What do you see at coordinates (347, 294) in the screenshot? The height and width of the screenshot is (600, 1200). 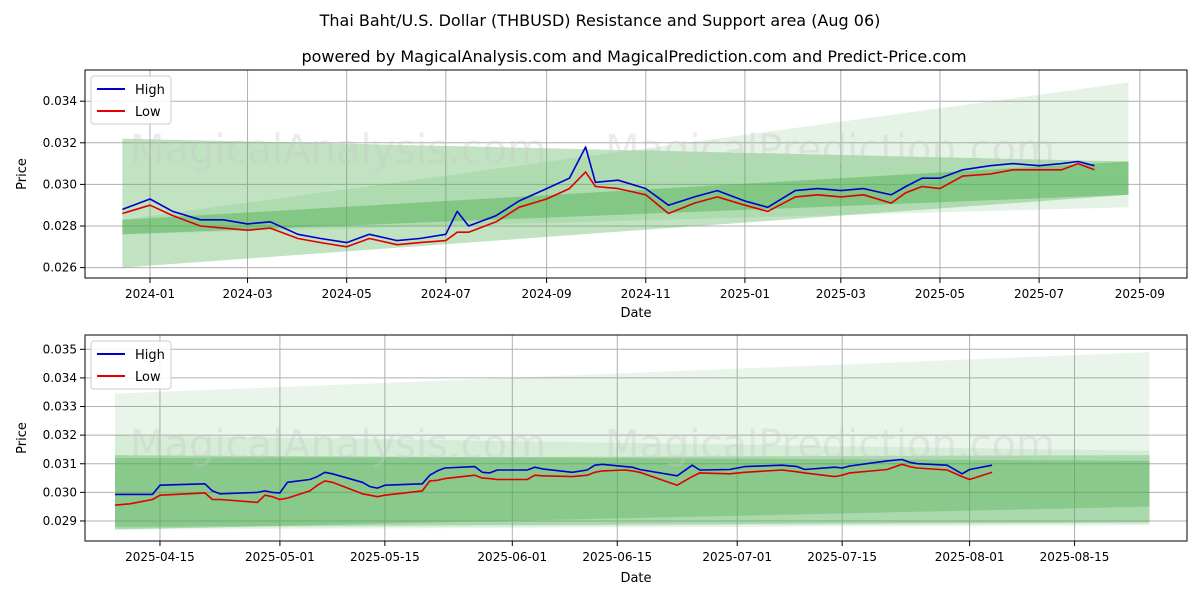 I see `x-tick-label: 2024-05` at bounding box center [347, 294].